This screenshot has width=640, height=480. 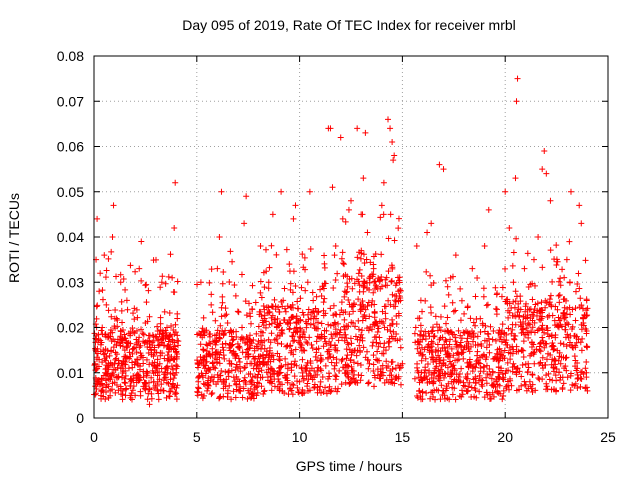 I want to click on y-tick-label: 0.07, so click(x=70, y=101).